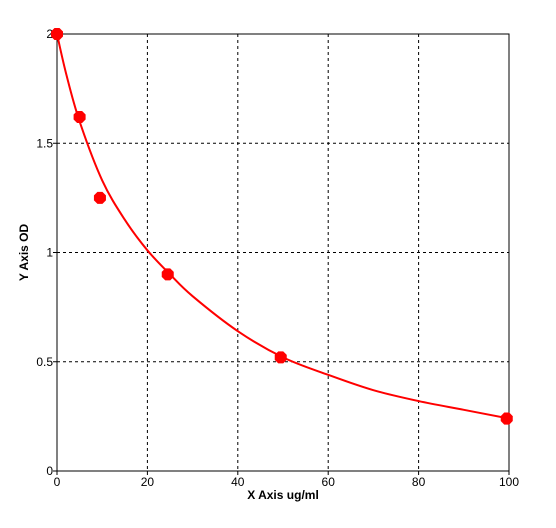 Image resolution: width=556 pixels, height=528 pixels. Describe the element at coordinates (49, 471) in the screenshot. I see `y-tick-label: 0` at that location.